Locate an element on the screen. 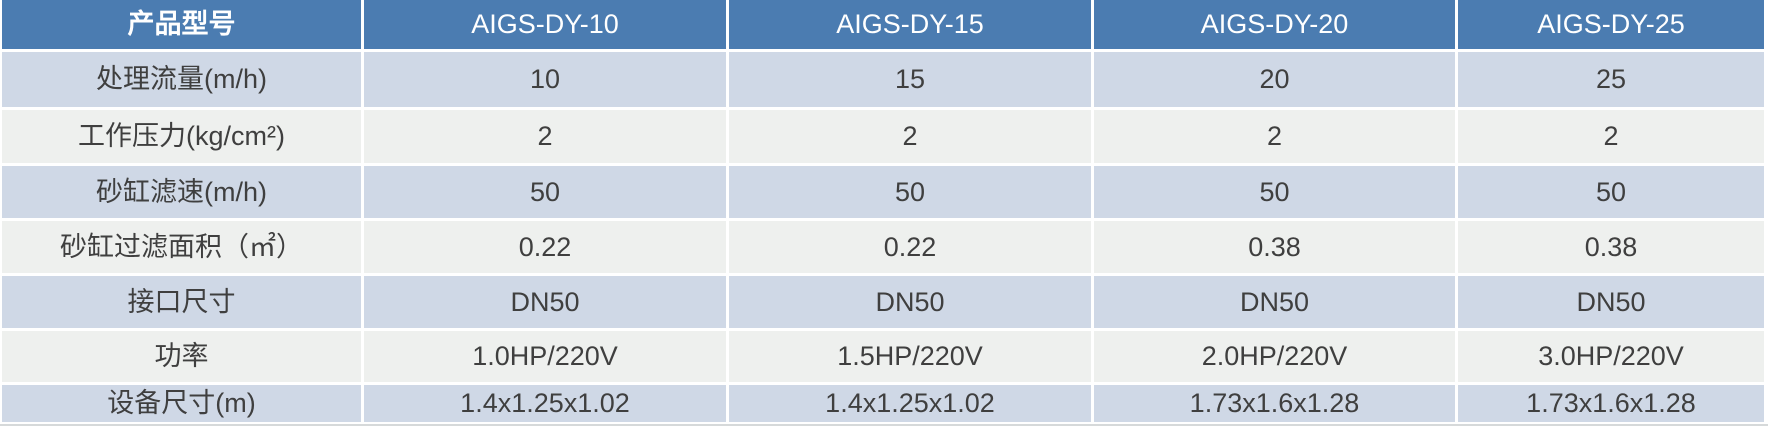 The height and width of the screenshot is (428, 1768). header-cell-aigs-dy-10: AIGS-DY-10 is located at coordinates (545, 24).